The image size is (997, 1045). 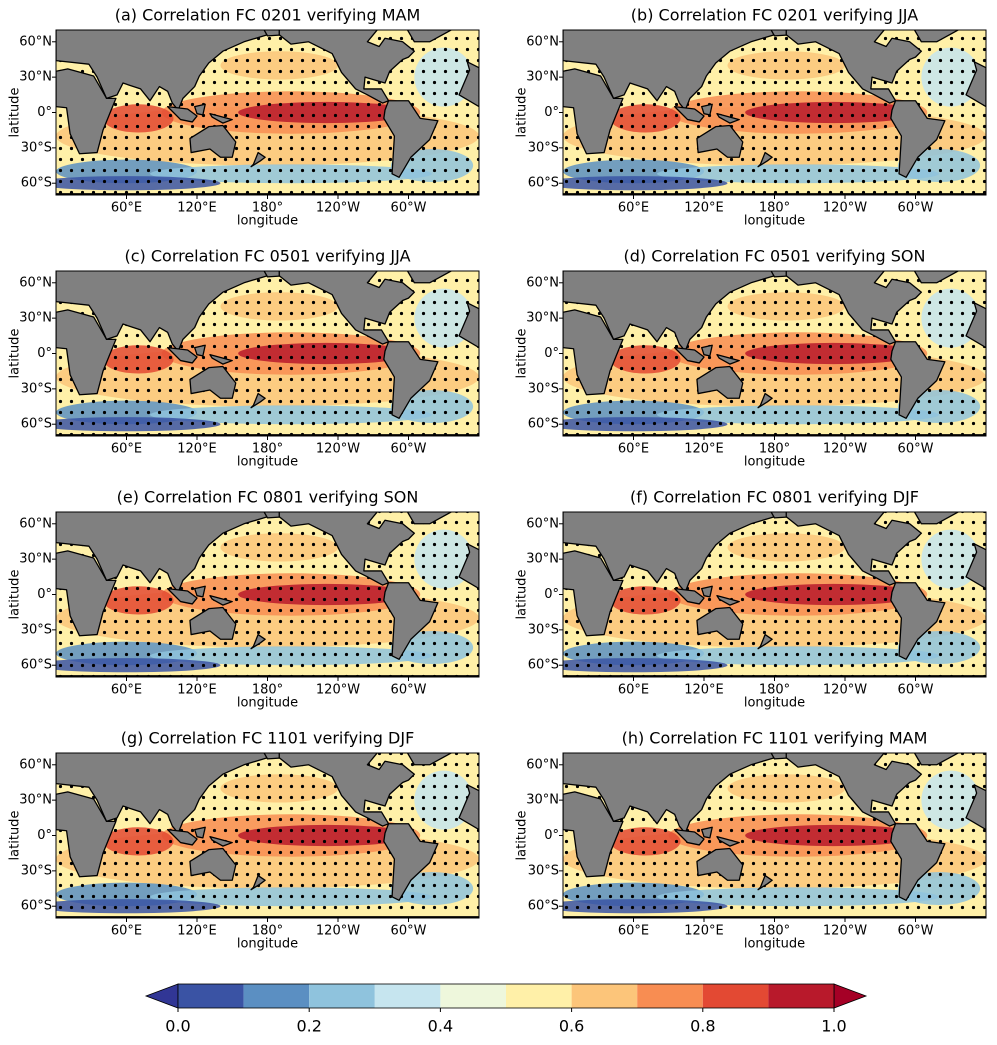 I want to click on colorbar-tick-label: 0.4, so click(x=440, y=1026).